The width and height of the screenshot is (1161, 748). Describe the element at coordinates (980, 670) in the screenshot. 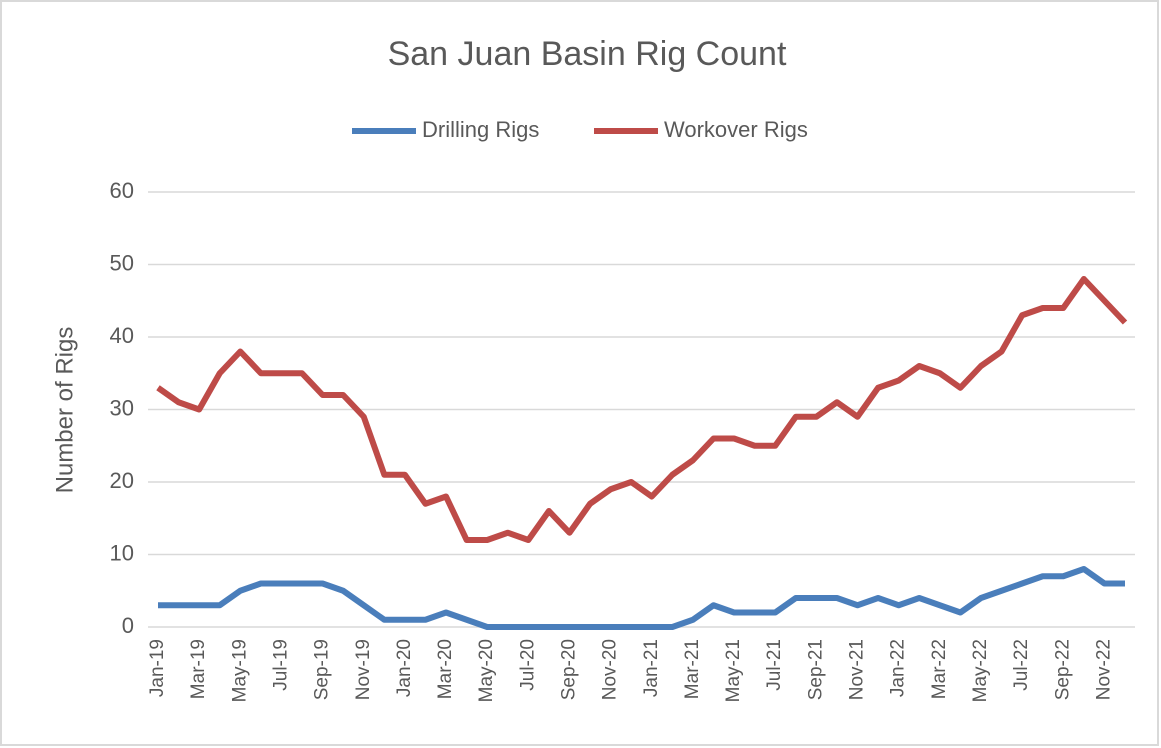

I see `x-tick-label: May-22` at that location.